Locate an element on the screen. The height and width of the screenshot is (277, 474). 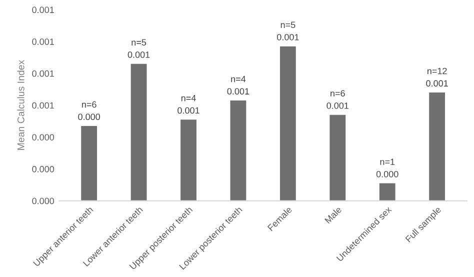
data-label: n=6 0.000 is located at coordinates (89, 110).